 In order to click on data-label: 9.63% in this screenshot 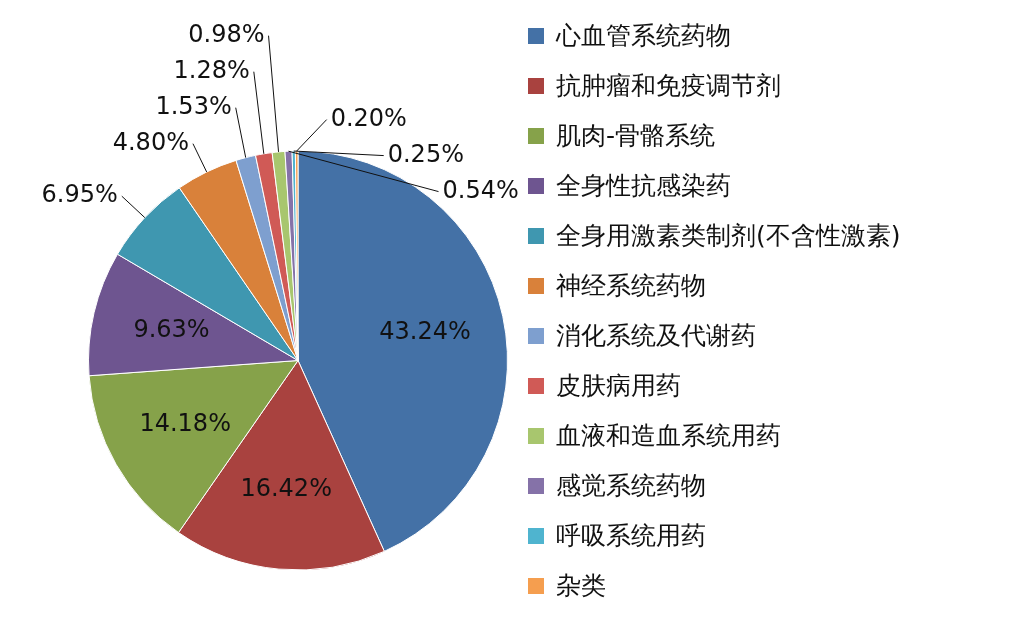, I will do `click(171, 329)`.